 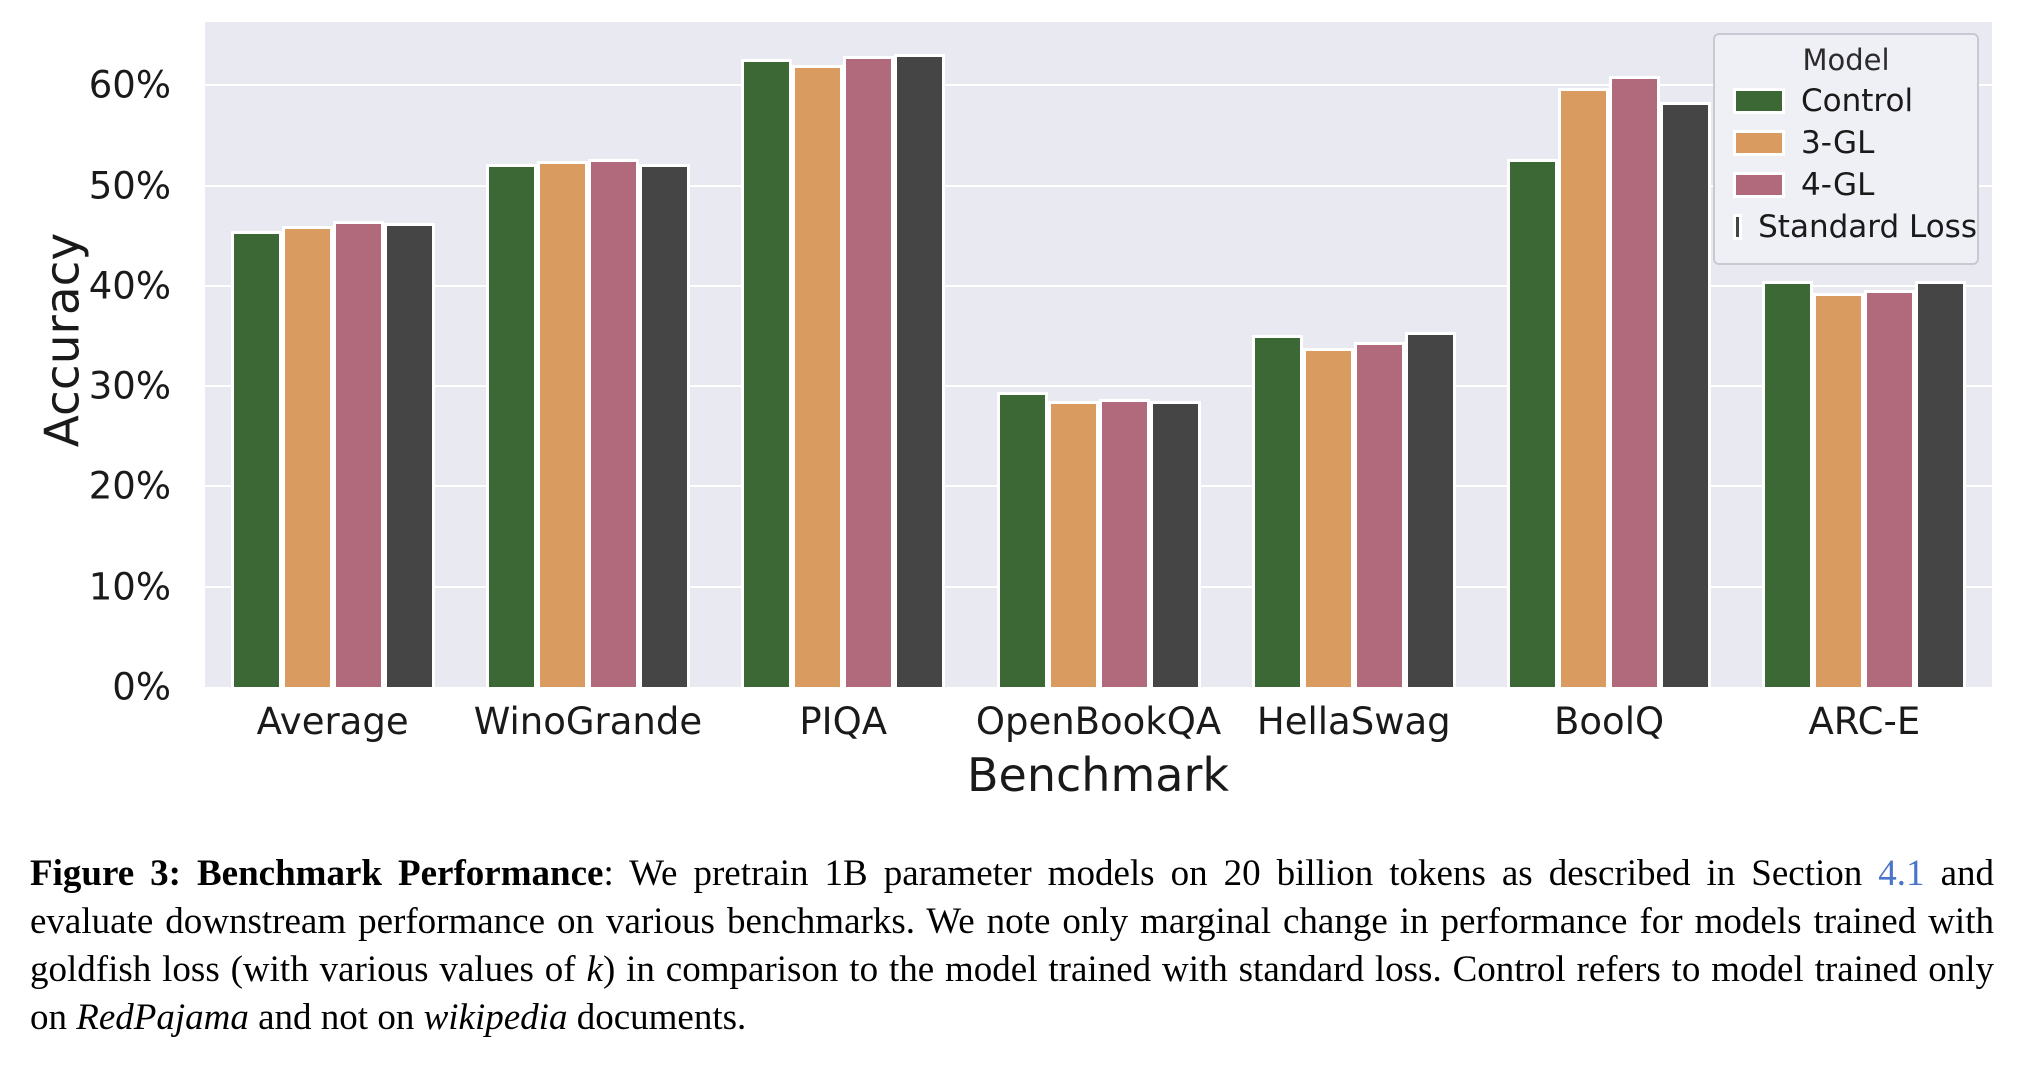 I want to click on bar-Standard Loss-HellaSwag, so click(x=1430, y=509).